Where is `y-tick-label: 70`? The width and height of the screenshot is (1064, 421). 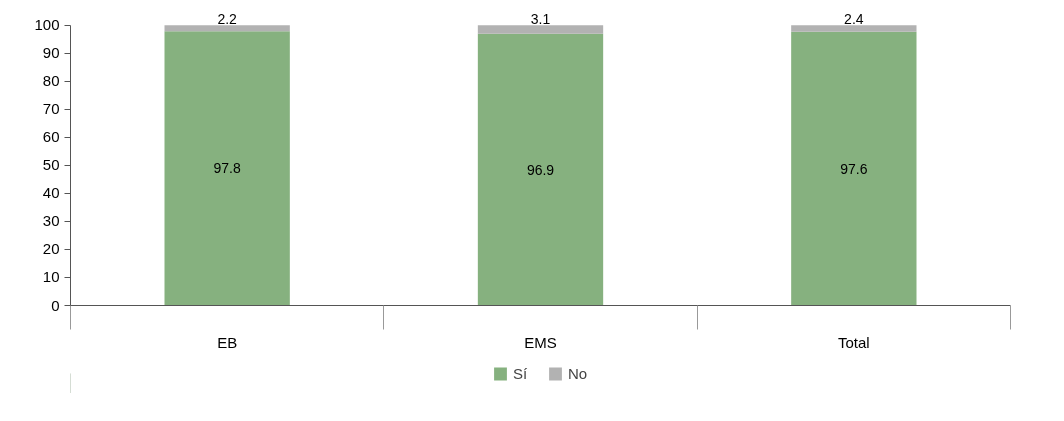 y-tick-label: 70 is located at coordinates (51, 109).